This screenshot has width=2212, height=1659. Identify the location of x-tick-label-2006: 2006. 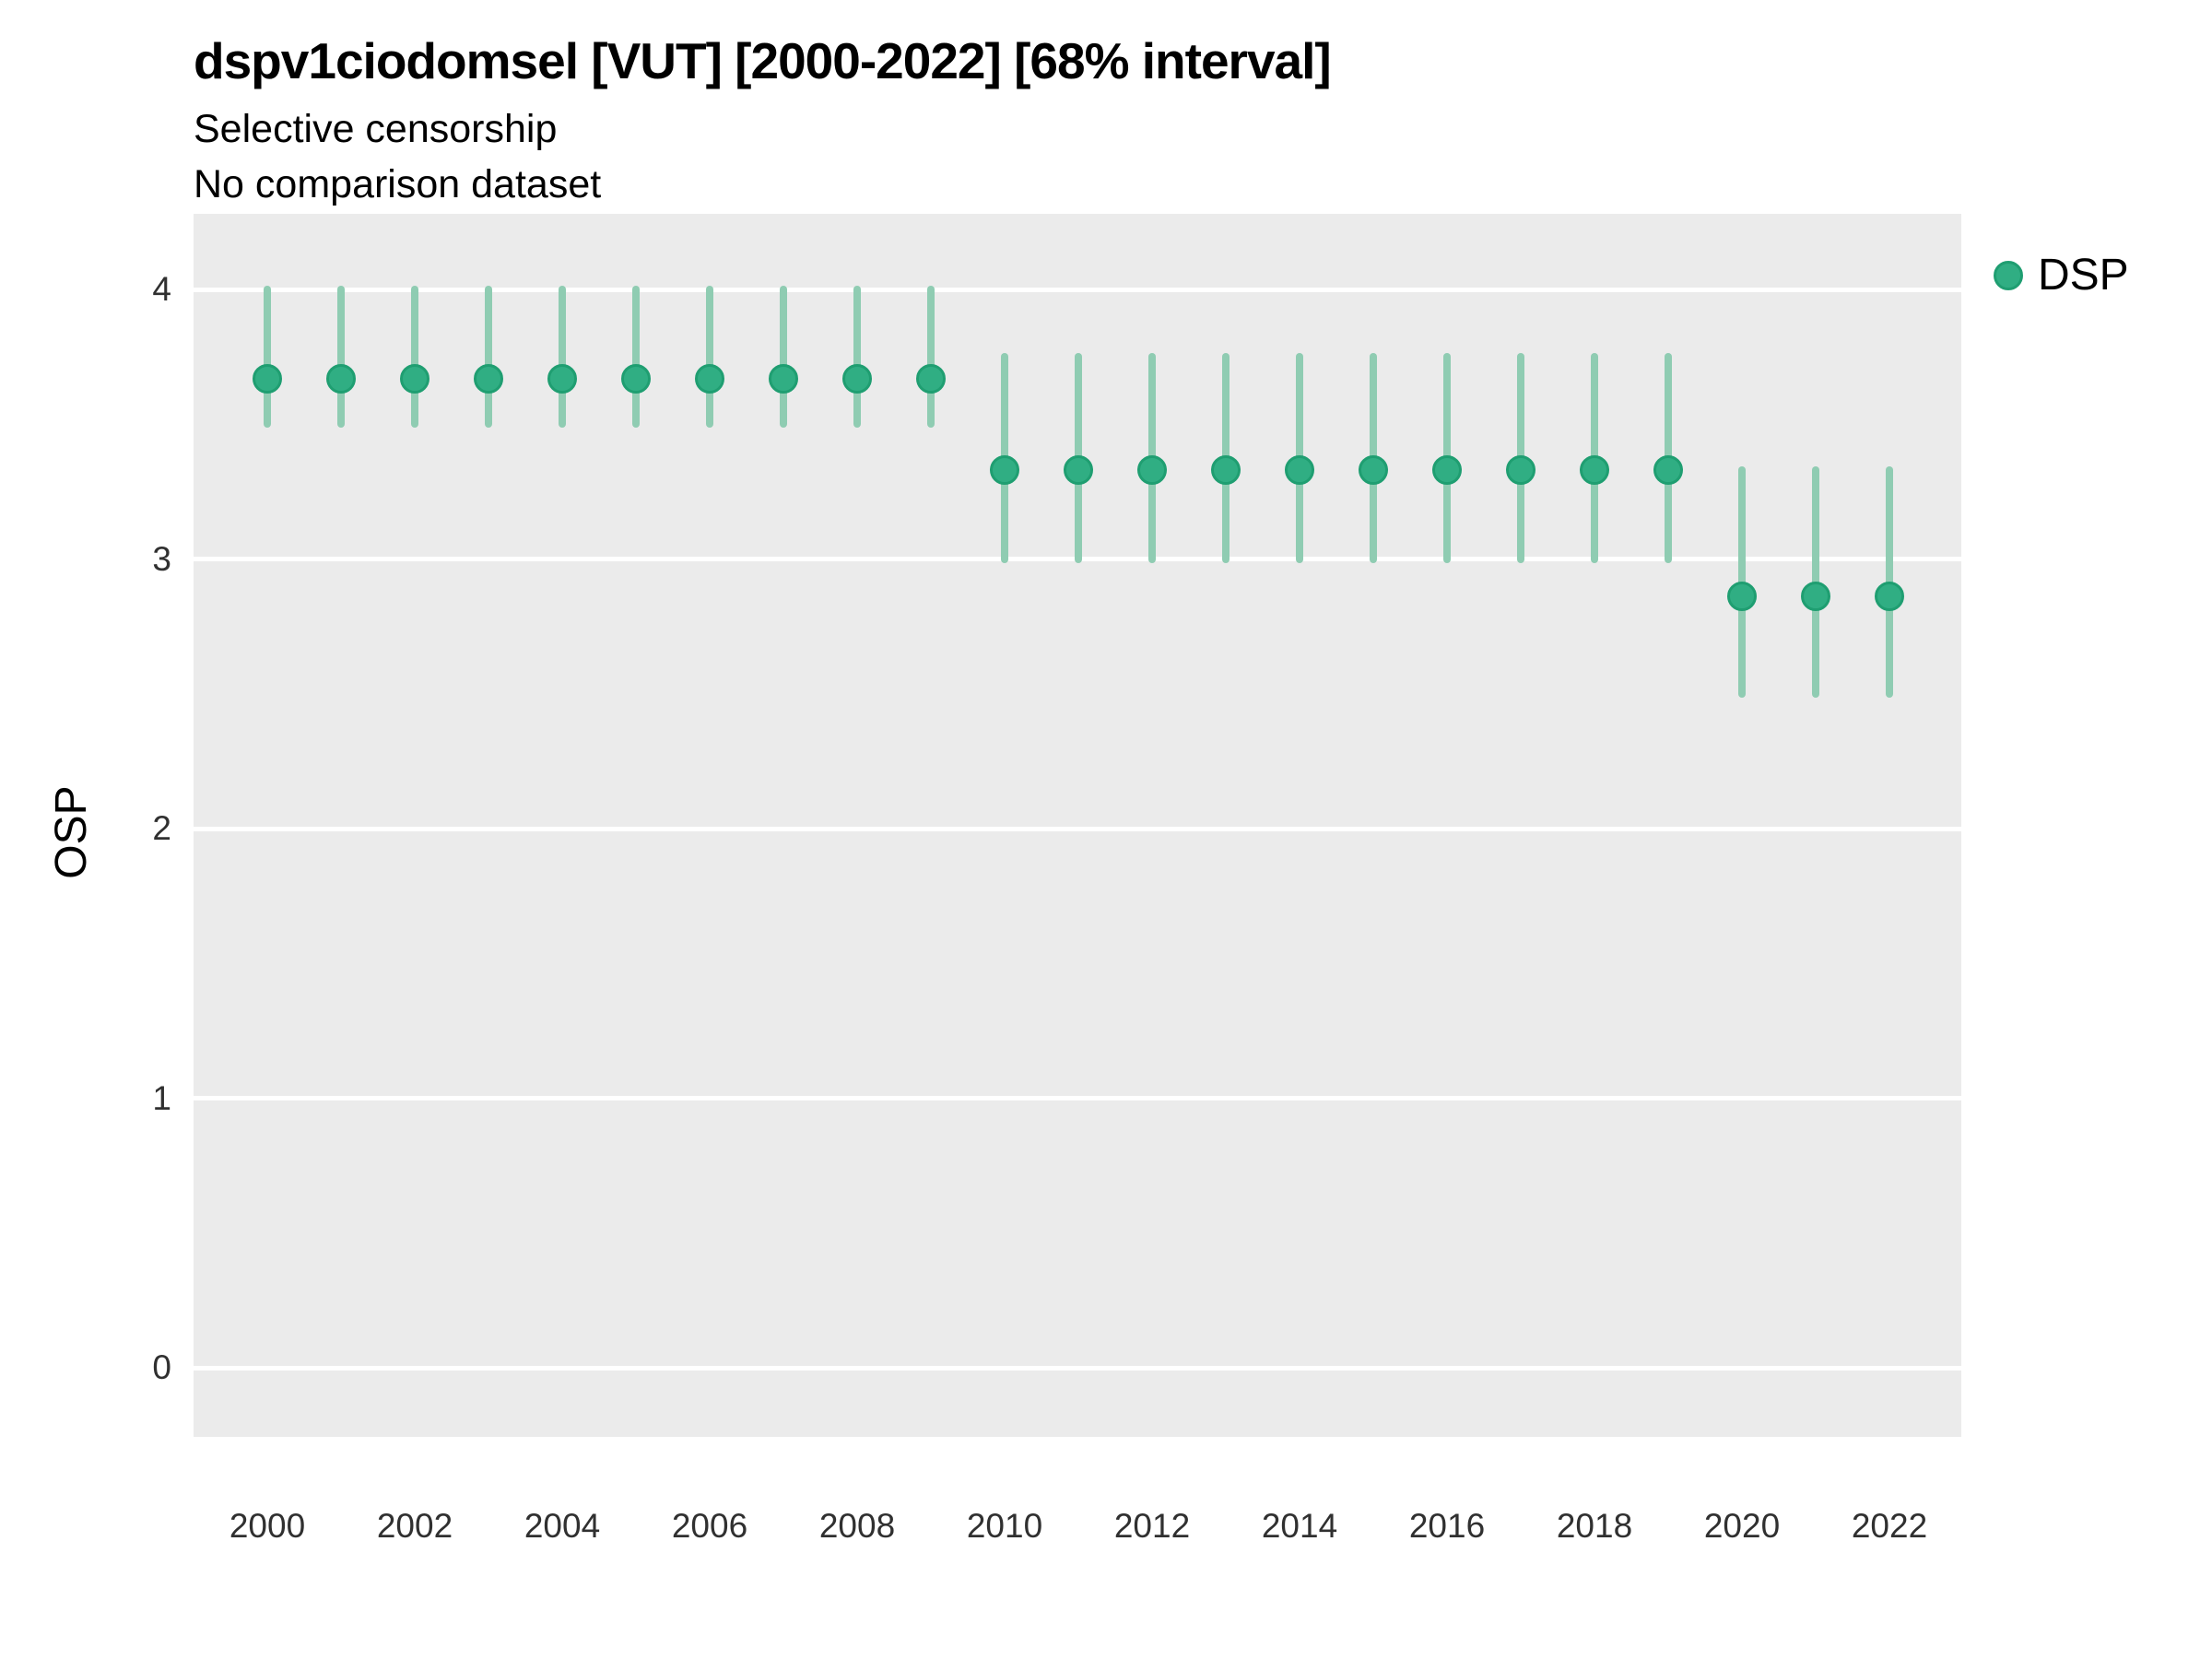
(709, 1526).